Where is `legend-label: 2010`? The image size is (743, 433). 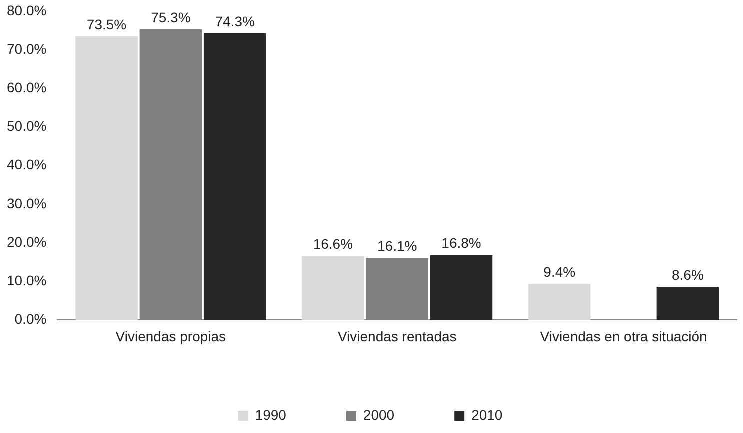 legend-label: 2010 is located at coordinates (487, 414).